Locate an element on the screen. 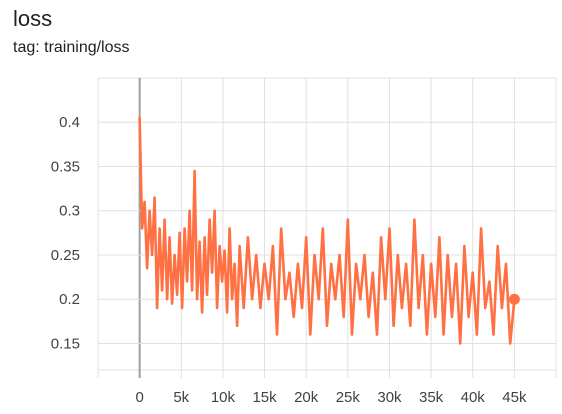 Image resolution: width=562 pixels, height=414 pixels. y-tick-label: 0.2 is located at coordinates (69, 299).